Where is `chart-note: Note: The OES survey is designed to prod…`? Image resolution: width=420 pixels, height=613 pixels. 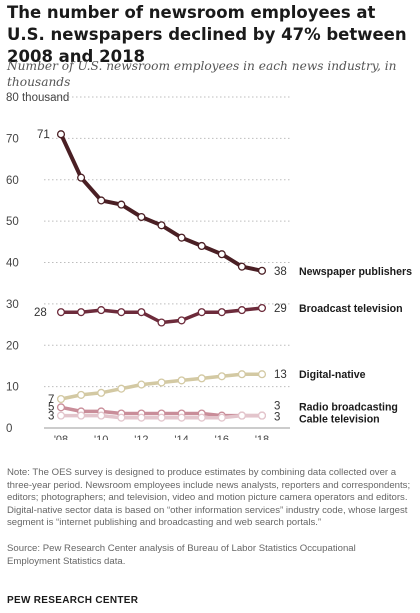
chart-note: Note: The OES survey is designed to prod… is located at coordinates (209, 498).